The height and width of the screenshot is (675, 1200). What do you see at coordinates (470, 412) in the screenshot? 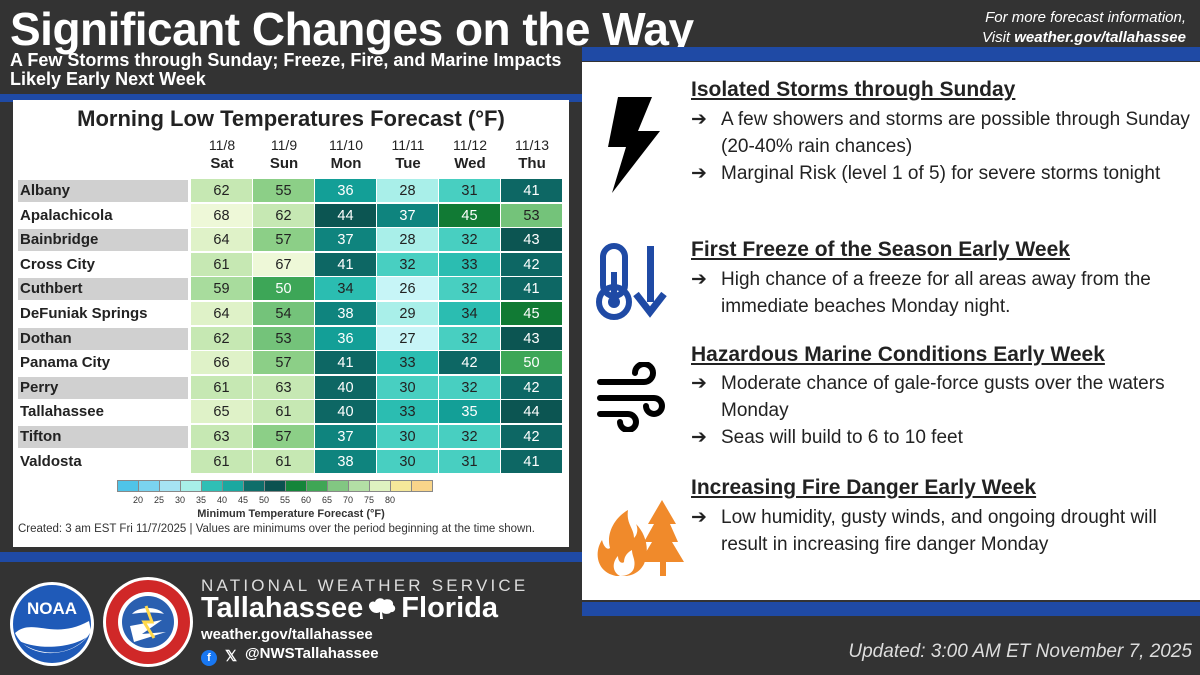
I see `temperature-cell: 35` at bounding box center [470, 412].